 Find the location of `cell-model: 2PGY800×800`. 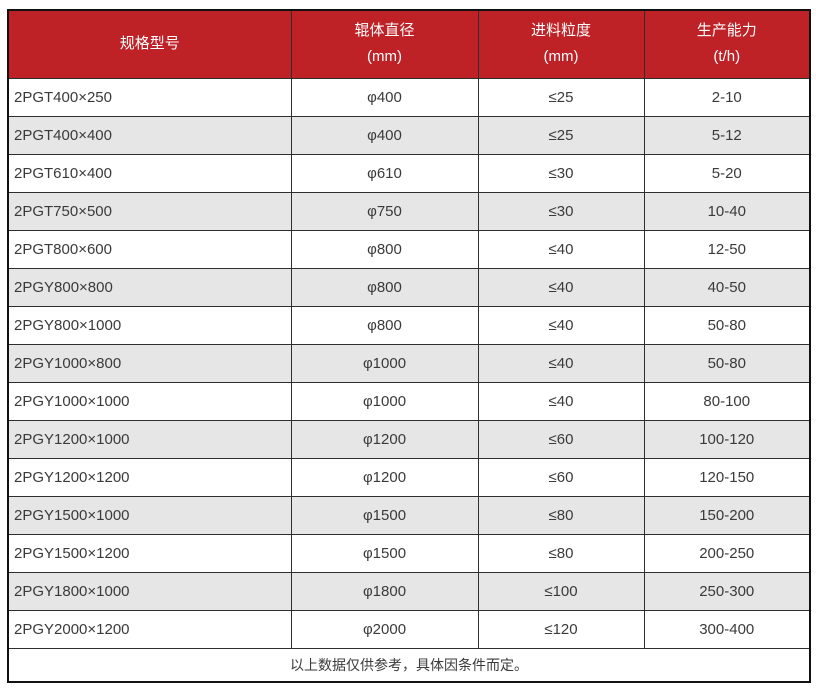

cell-model: 2PGY800×800 is located at coordinates (149, 287).